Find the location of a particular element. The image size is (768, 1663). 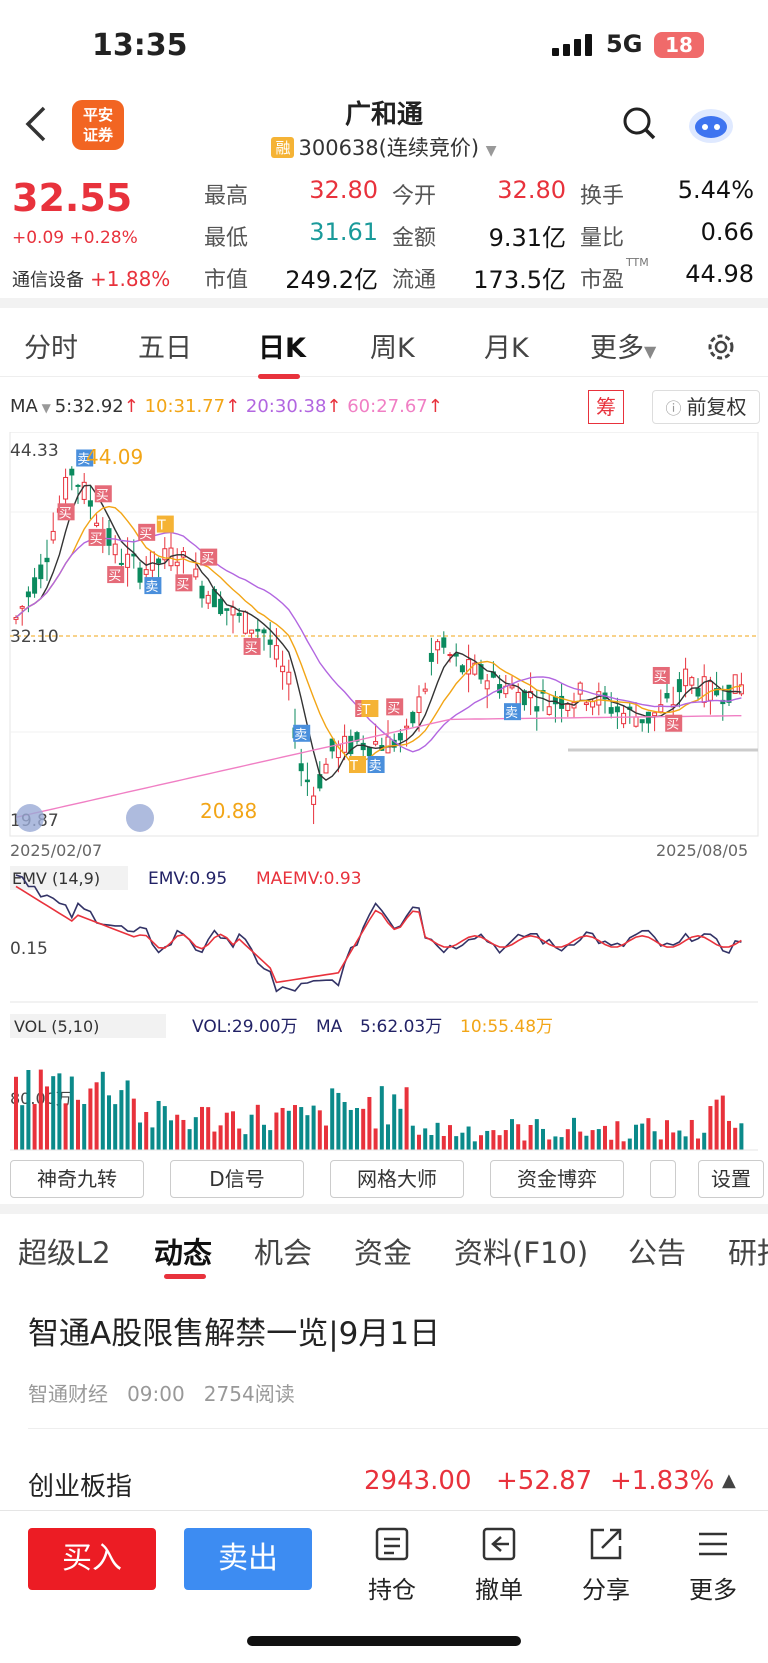

vol-value: VOL:29.00万 is located at coordinates (245, 1027).